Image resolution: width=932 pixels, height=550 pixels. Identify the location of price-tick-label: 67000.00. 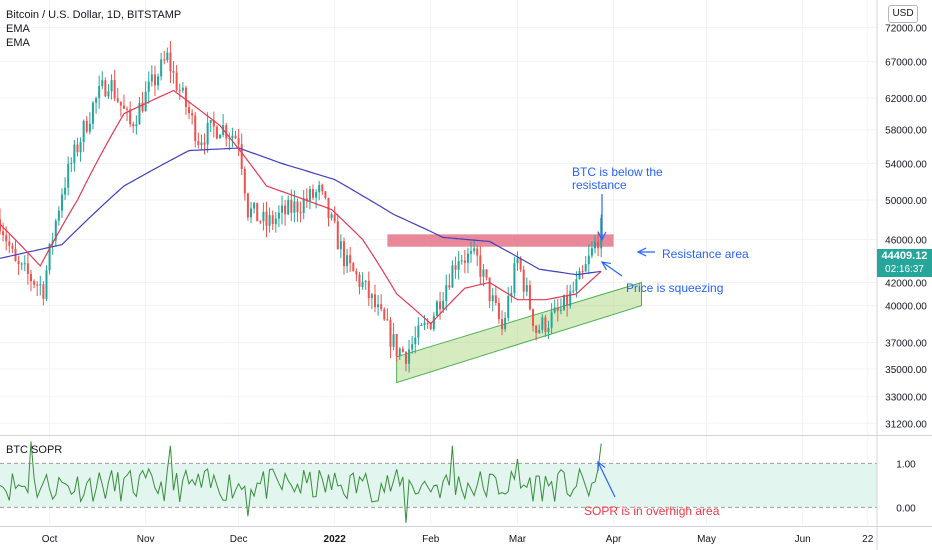
(906, 62).